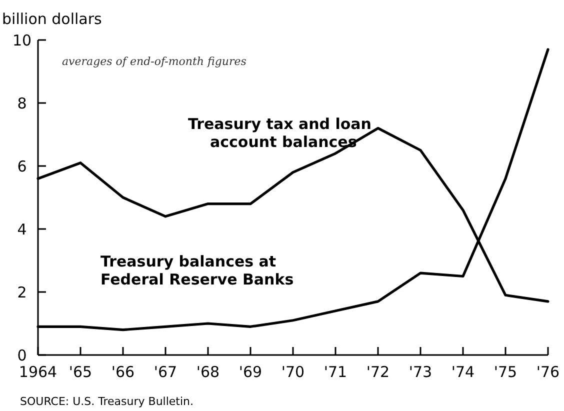 This screenshot has width=564, height=411. Describe the element at coordinates (336, 372) in the screenshot. I see `x-tick-label: '71` at that location.